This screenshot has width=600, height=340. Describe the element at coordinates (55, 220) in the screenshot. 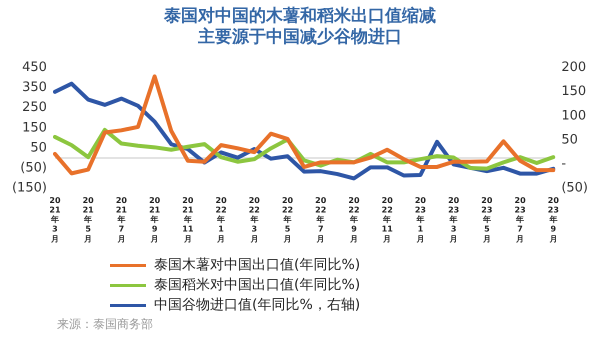

I see `x-tick-label: 2021年3月` at that location.